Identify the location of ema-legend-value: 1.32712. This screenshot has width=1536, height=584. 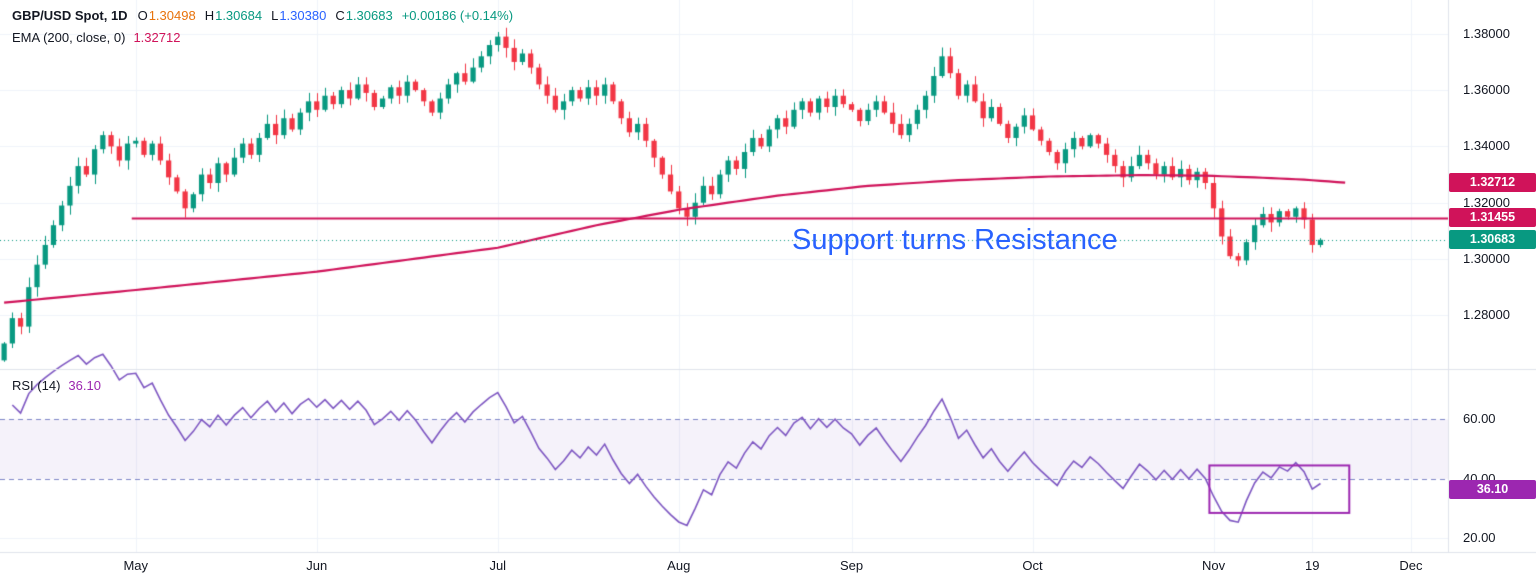
(157, 37).